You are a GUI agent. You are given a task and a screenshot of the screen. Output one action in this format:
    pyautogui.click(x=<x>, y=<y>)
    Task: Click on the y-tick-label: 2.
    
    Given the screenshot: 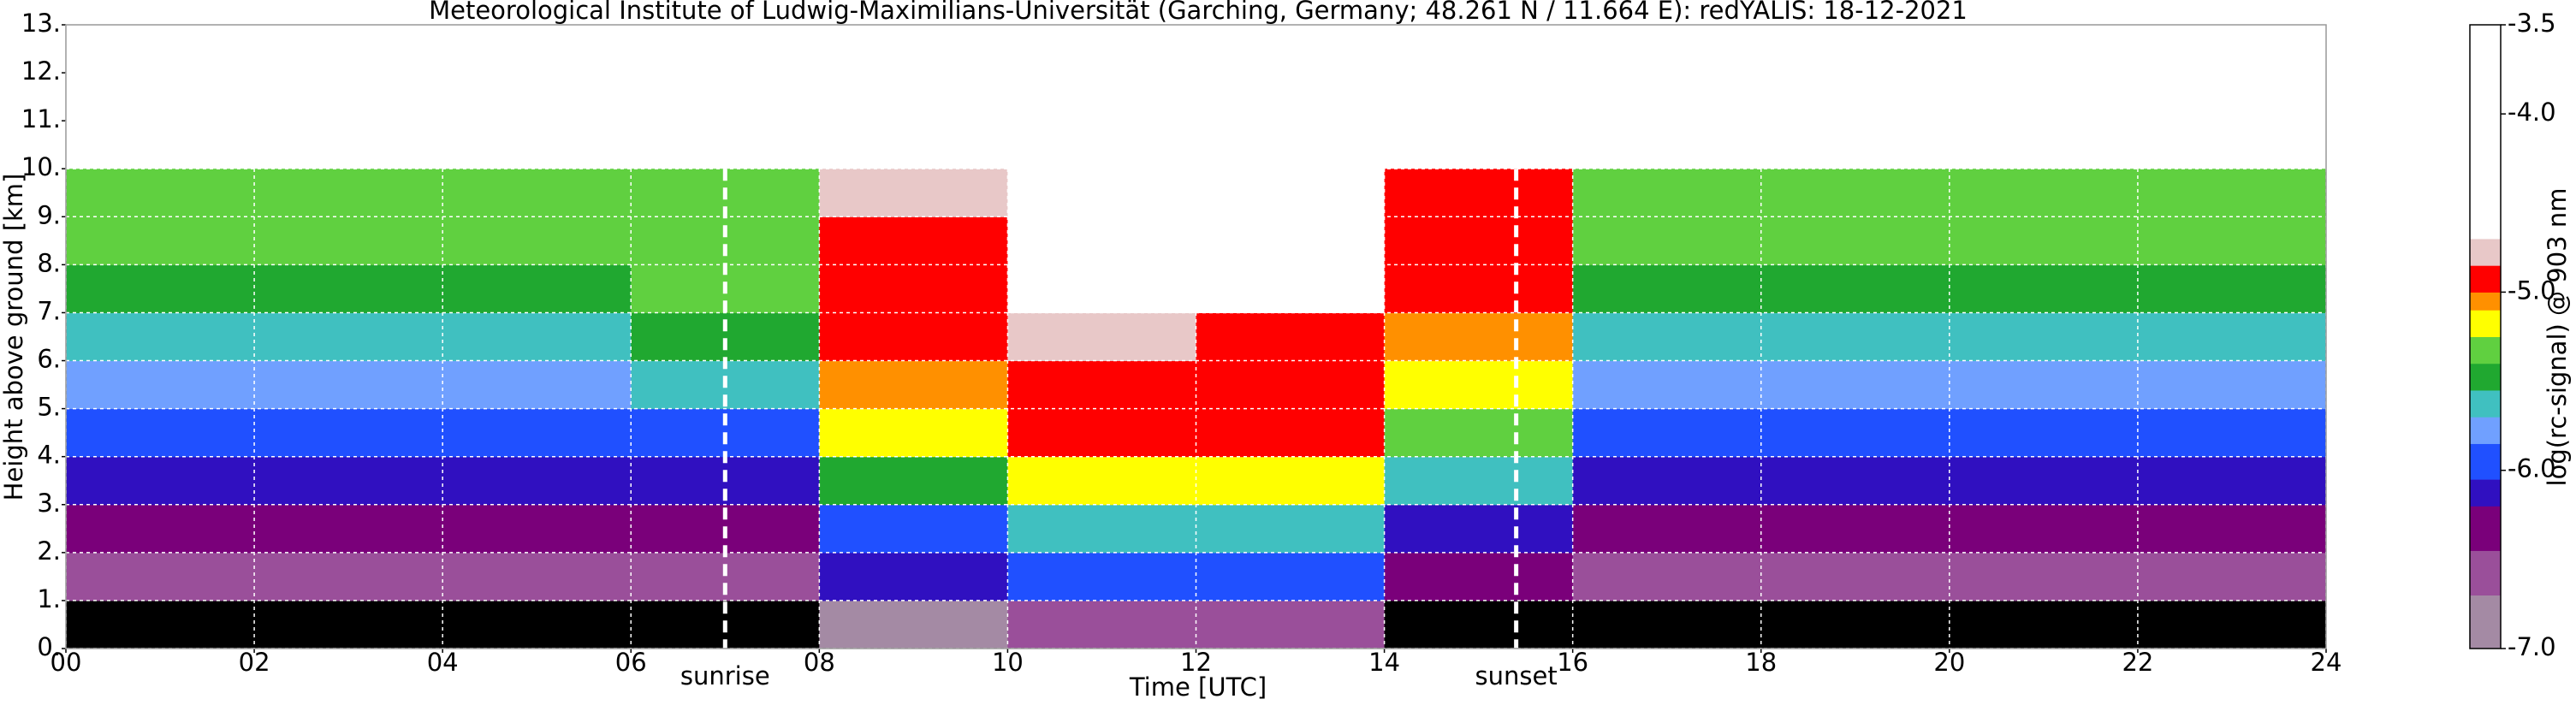 What is the action you would take?
    pyautogui.click(x=49, y=551)
    